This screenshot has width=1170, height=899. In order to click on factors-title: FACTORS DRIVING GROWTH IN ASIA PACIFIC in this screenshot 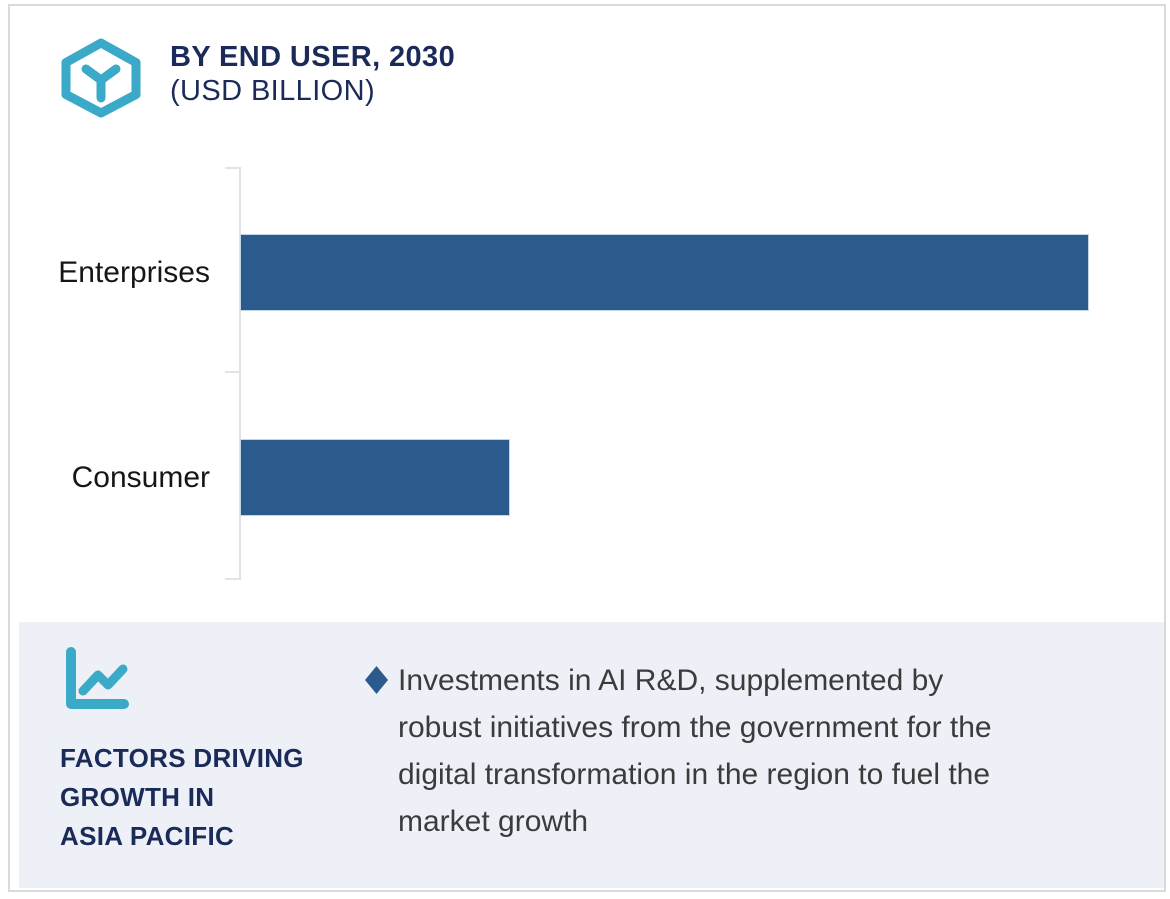, I will do `click(182, 797)`.